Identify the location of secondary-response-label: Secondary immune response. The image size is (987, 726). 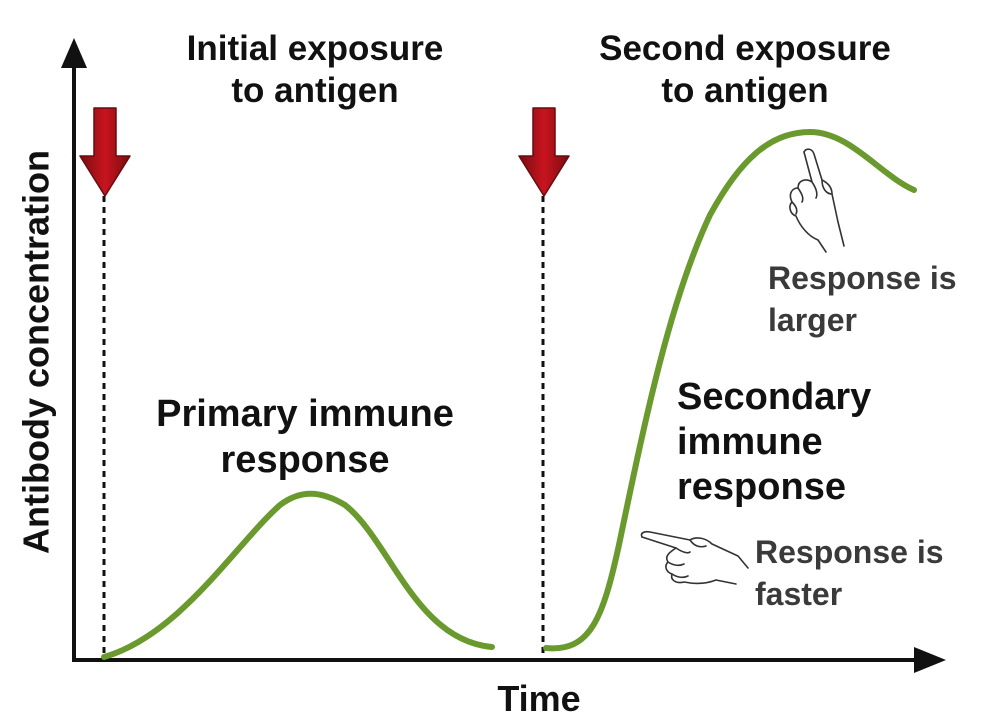
(774, 442).